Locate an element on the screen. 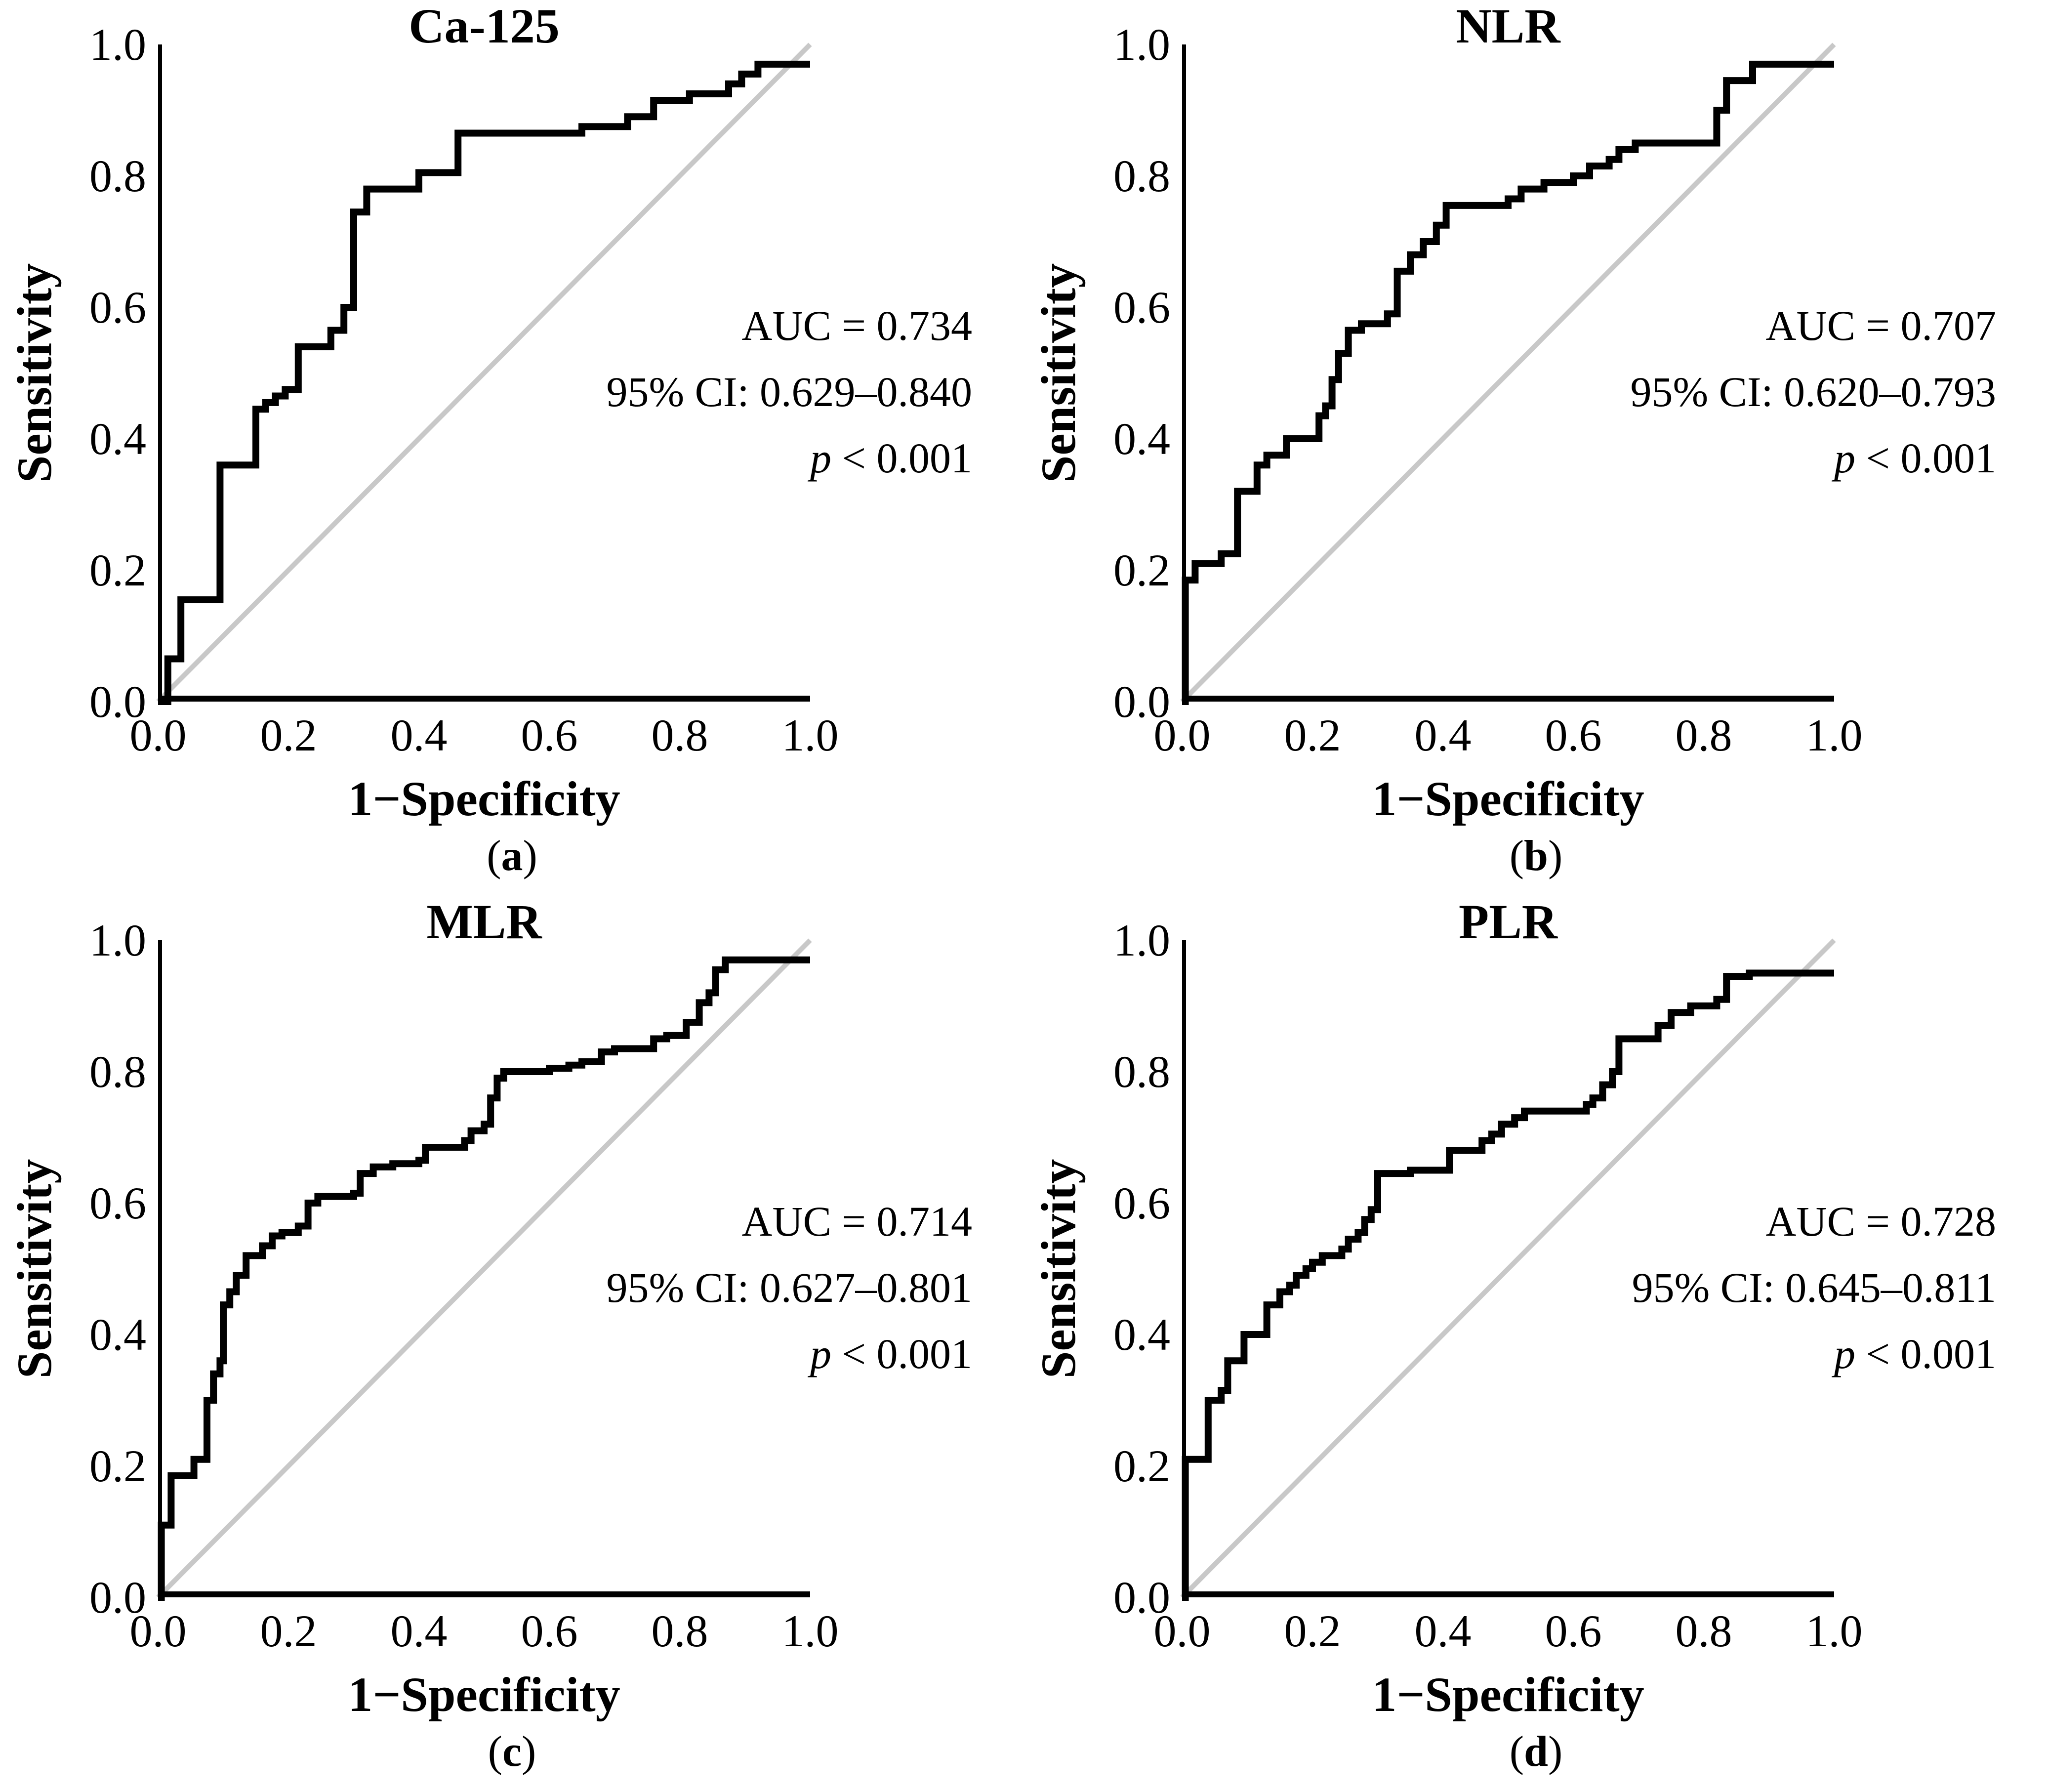 The height and width of the screenshot is (1792, 2048). ci-text: 95% CI: 0.620–0.793 is located at coordinates (1813, 392).